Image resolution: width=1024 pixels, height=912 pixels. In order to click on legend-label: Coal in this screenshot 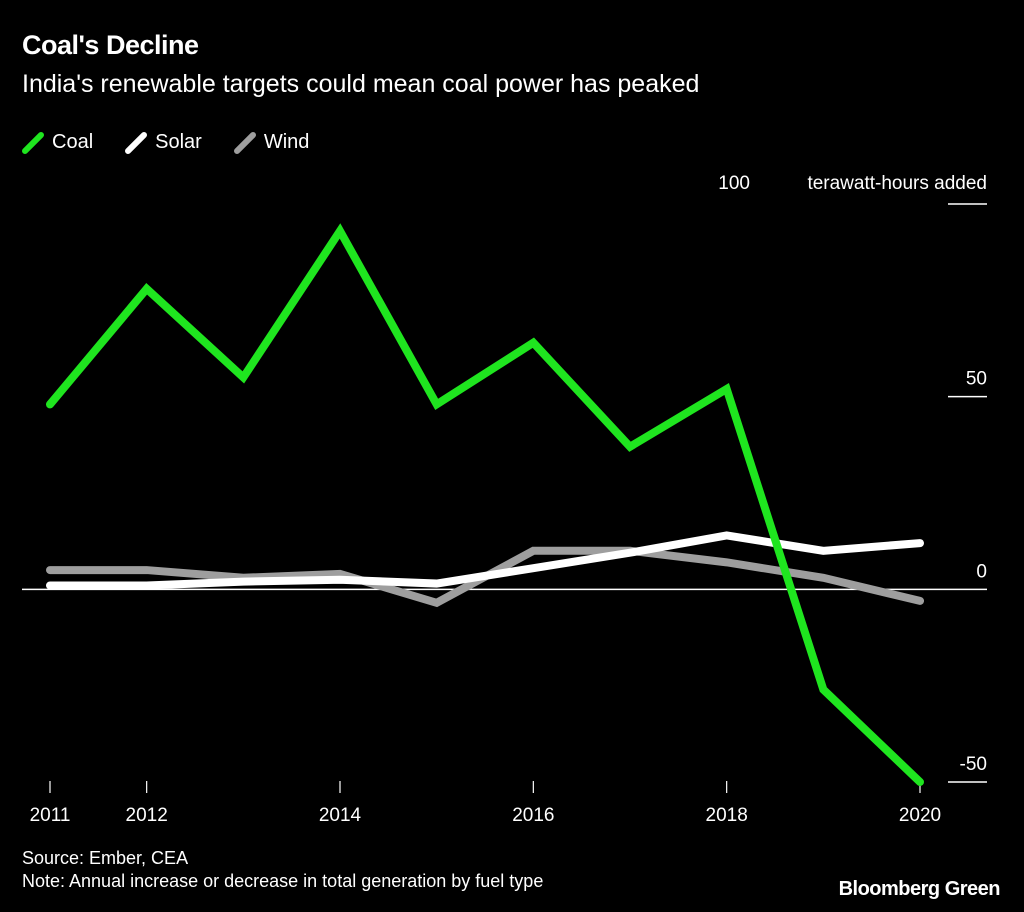, I will do `click(73, 142)`.